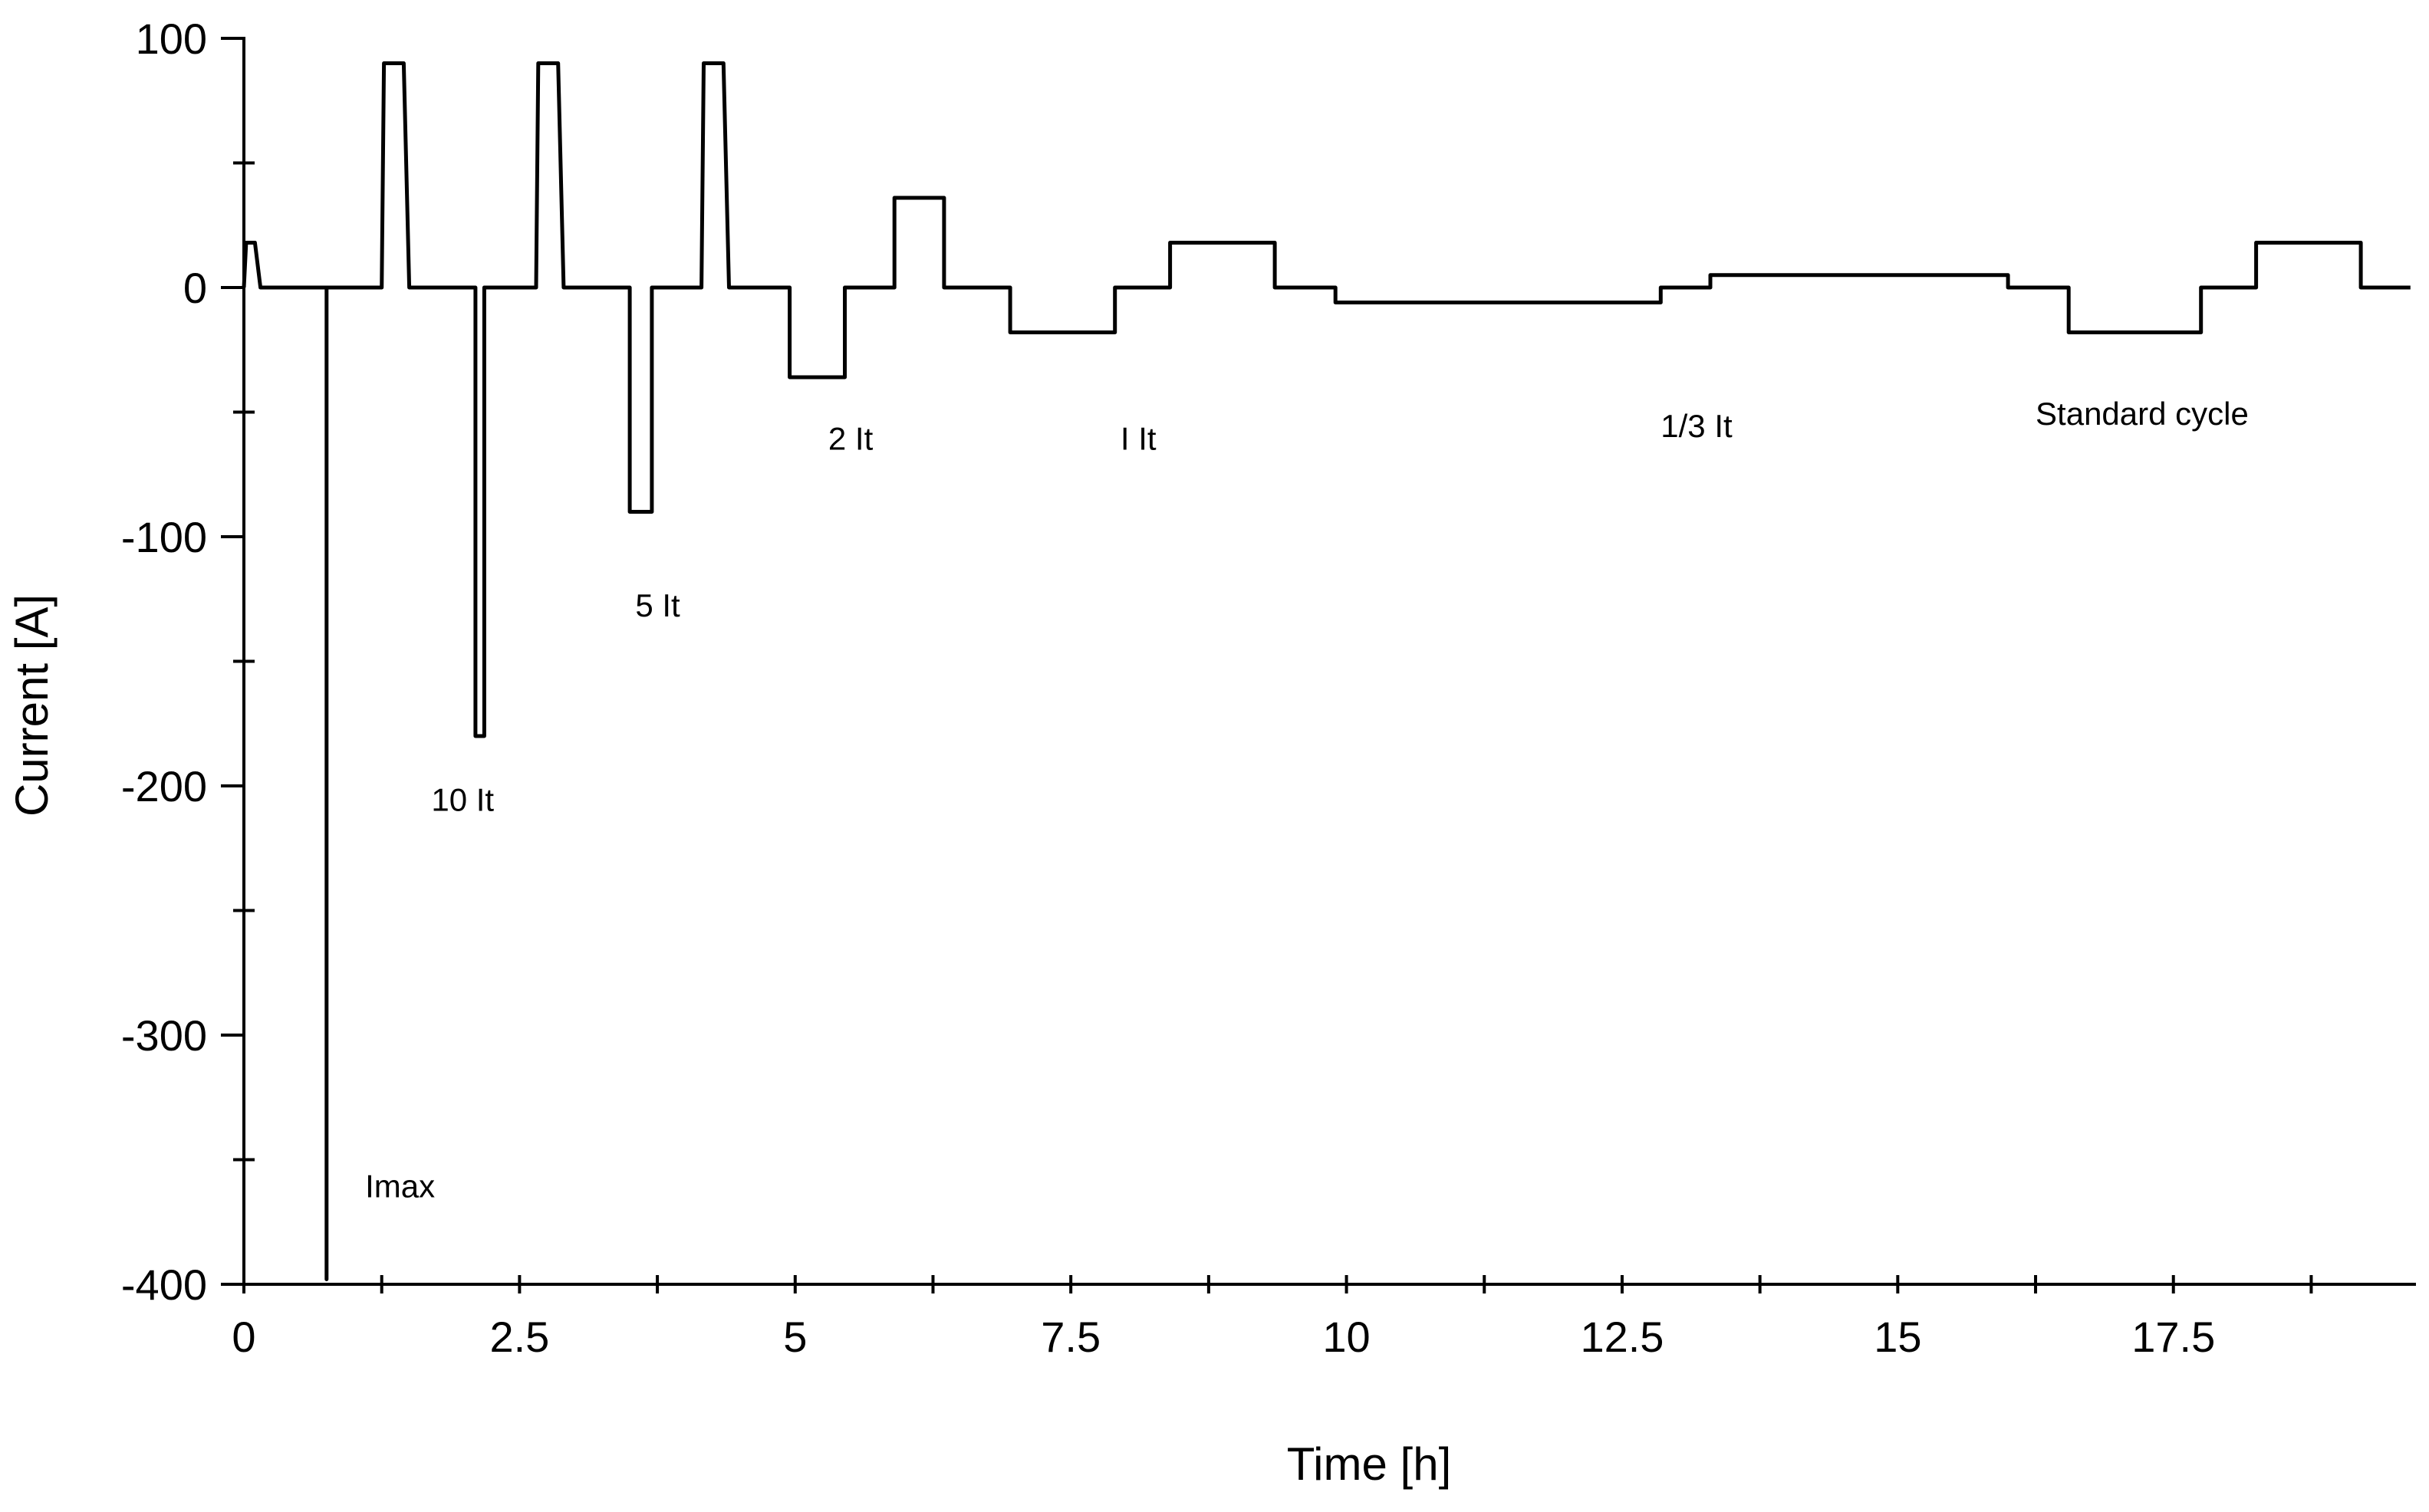 The width and height of the screenshot is (2429, 1512). Describe the element at coordinates (195, 288) in the screenshot. I see `y-tick-label: 0` at that location.